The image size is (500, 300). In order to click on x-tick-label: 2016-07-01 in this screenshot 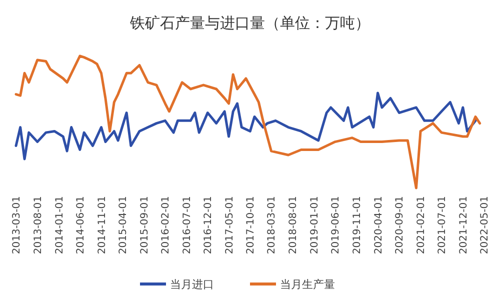, I will do `click(187, 225)`.